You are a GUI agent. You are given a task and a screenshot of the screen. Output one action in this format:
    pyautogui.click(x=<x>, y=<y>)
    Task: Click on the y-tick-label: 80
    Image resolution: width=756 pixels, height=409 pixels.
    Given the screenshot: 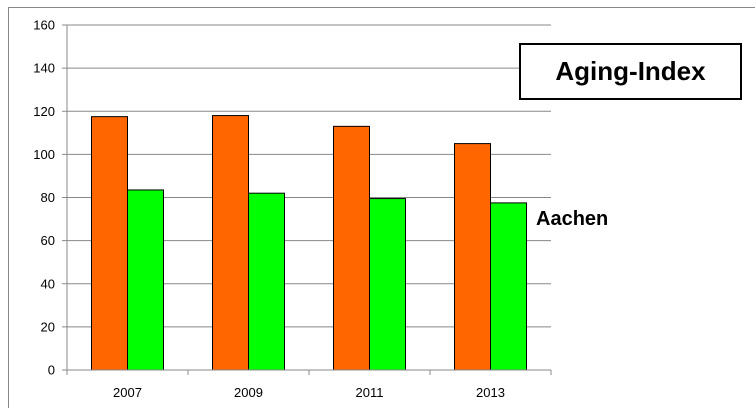 What is the action you would take?
    pyautogui.click(x=48, y=197)
    